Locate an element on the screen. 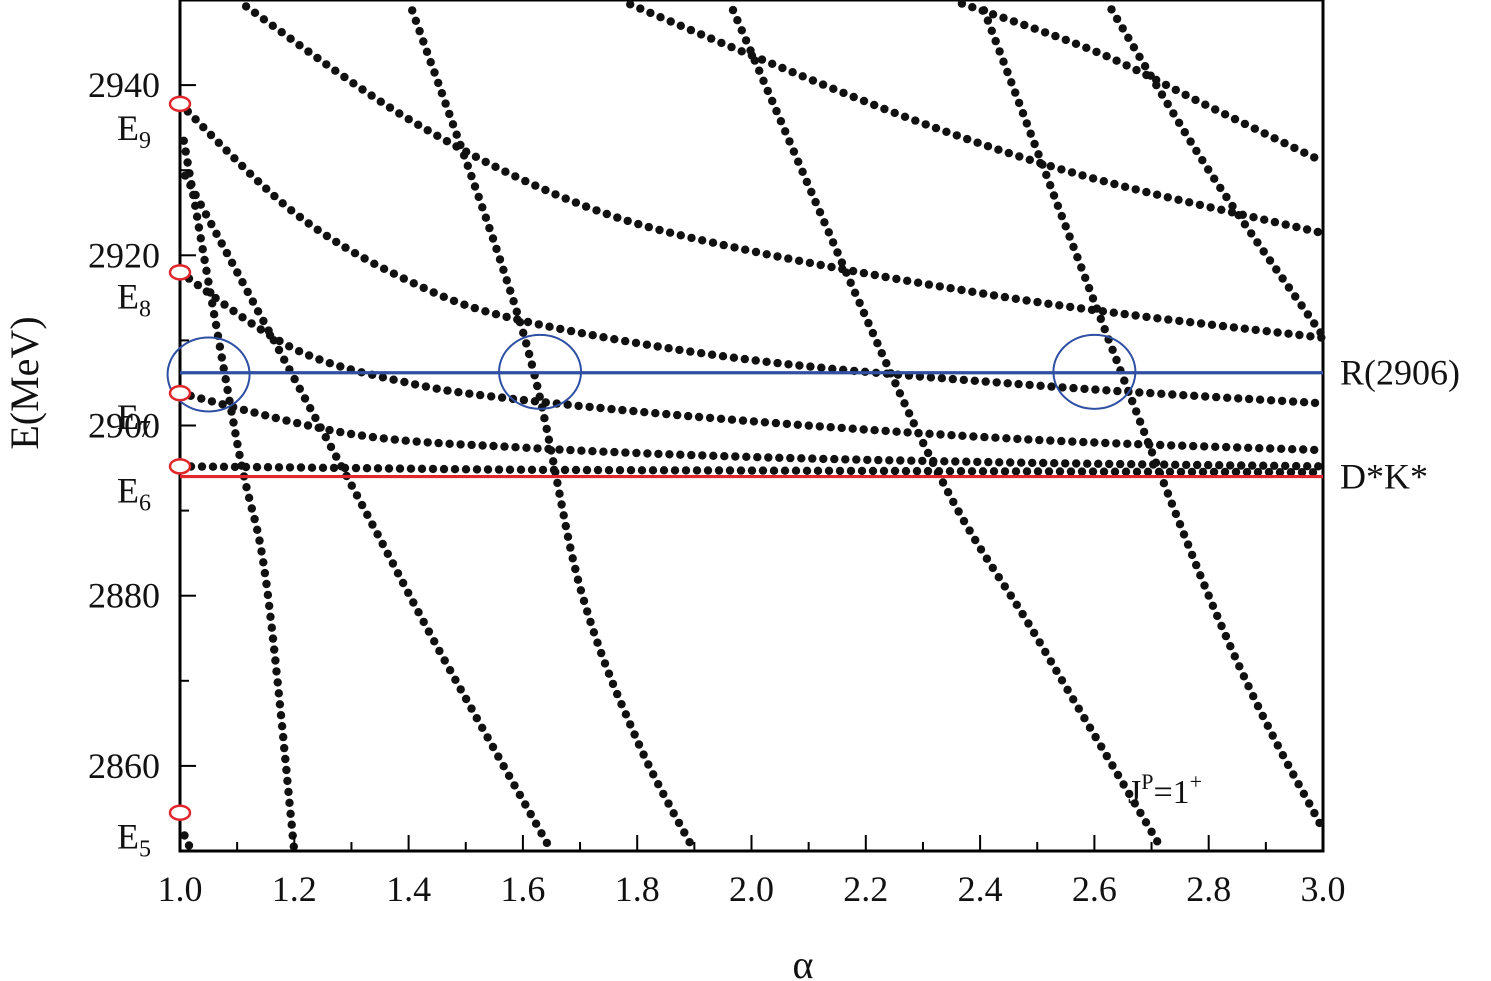 This screenshot has height=981, width=1491. state-label-6: E6 is located at coordinates (134, 493).